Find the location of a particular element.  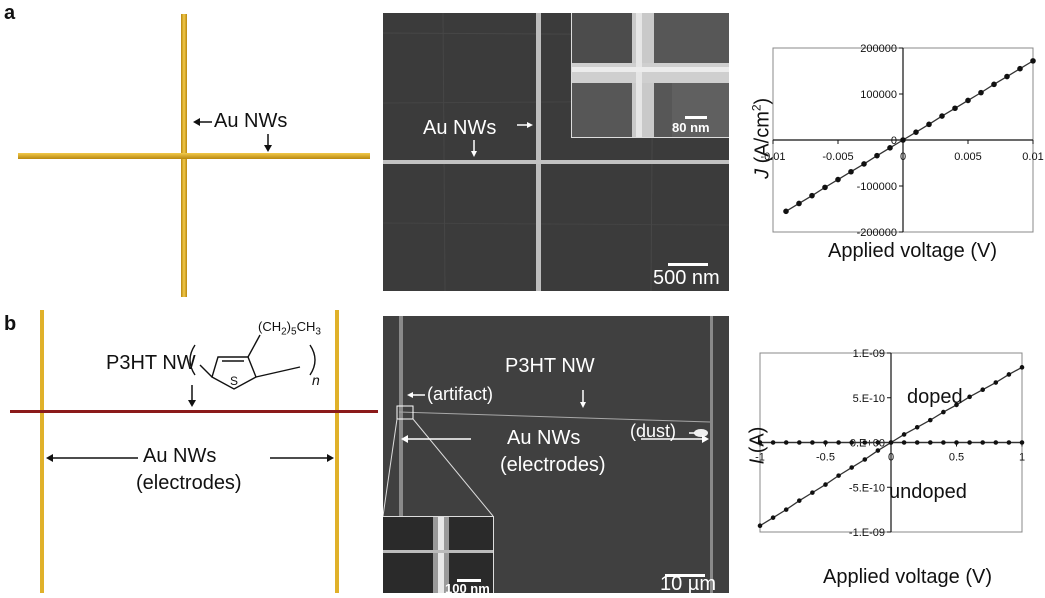

electrodes-label-2-sem: (electrodes) is located at coordinates (553, 465).